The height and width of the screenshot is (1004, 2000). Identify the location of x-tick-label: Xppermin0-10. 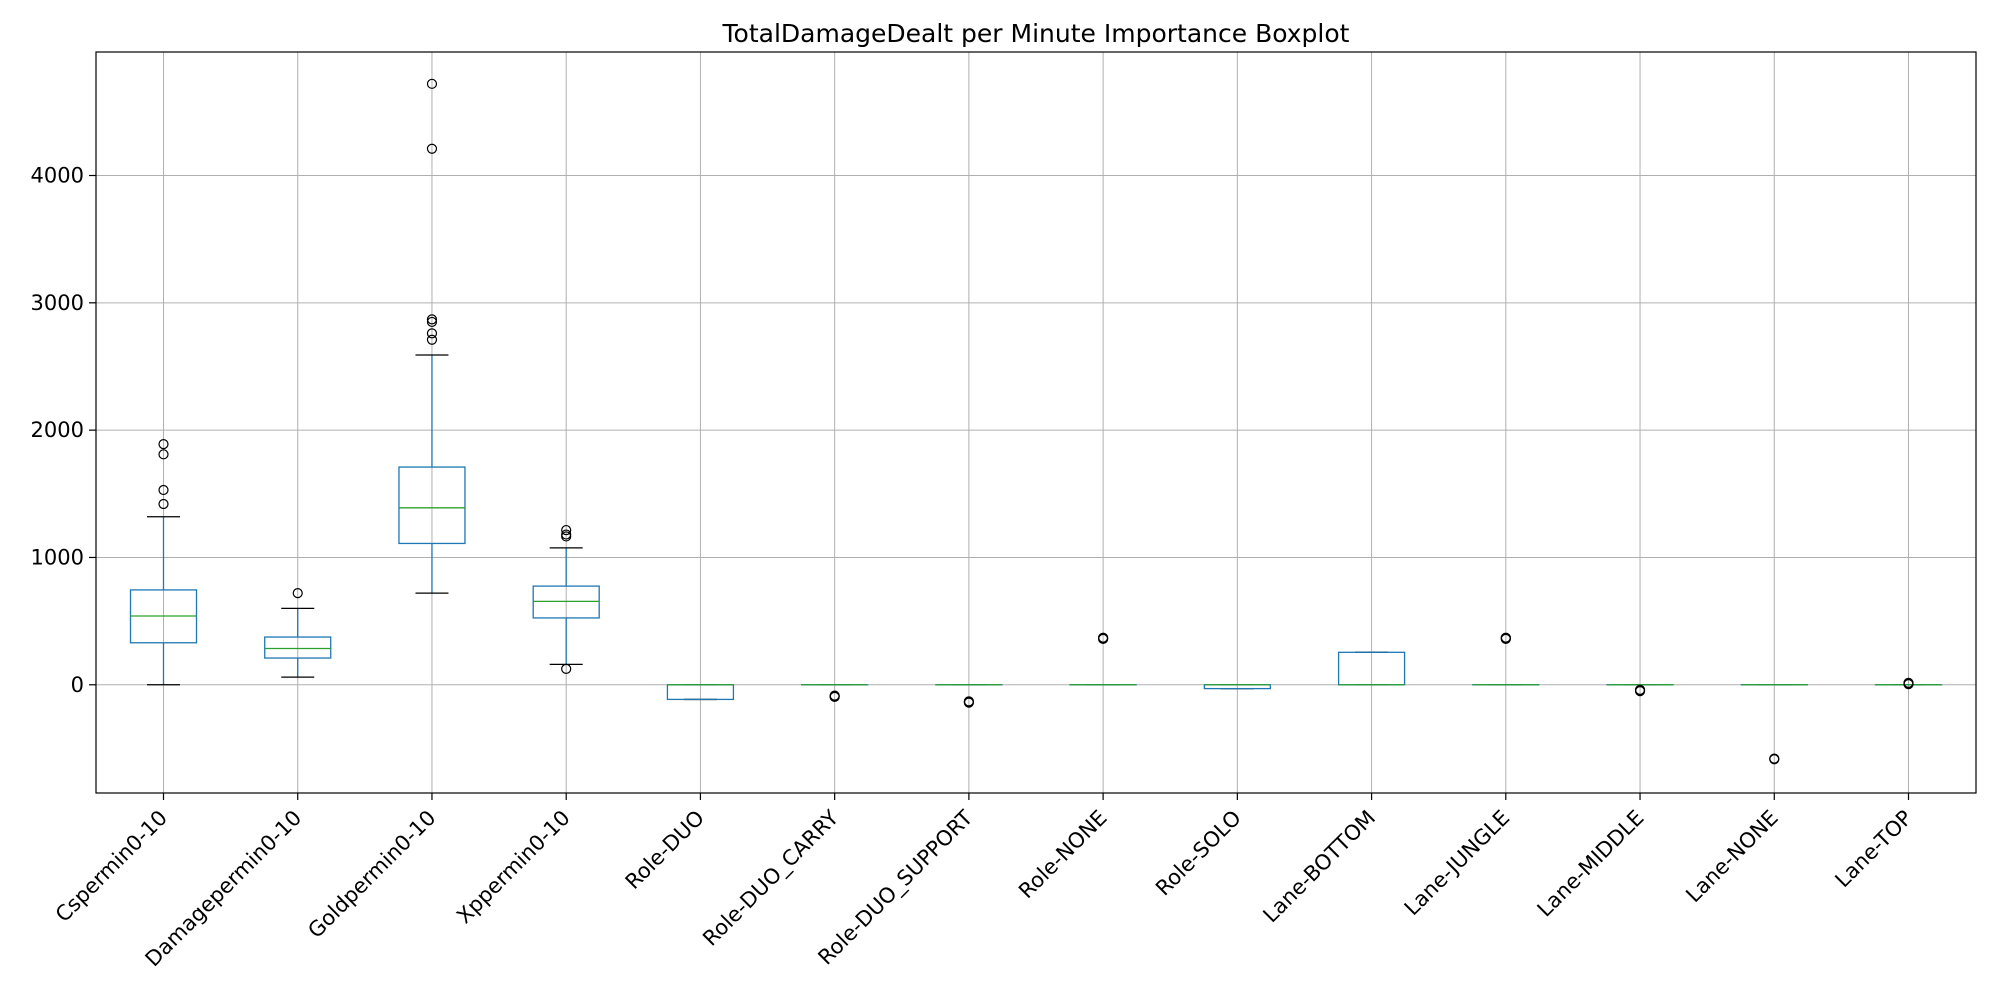
(513, 867).